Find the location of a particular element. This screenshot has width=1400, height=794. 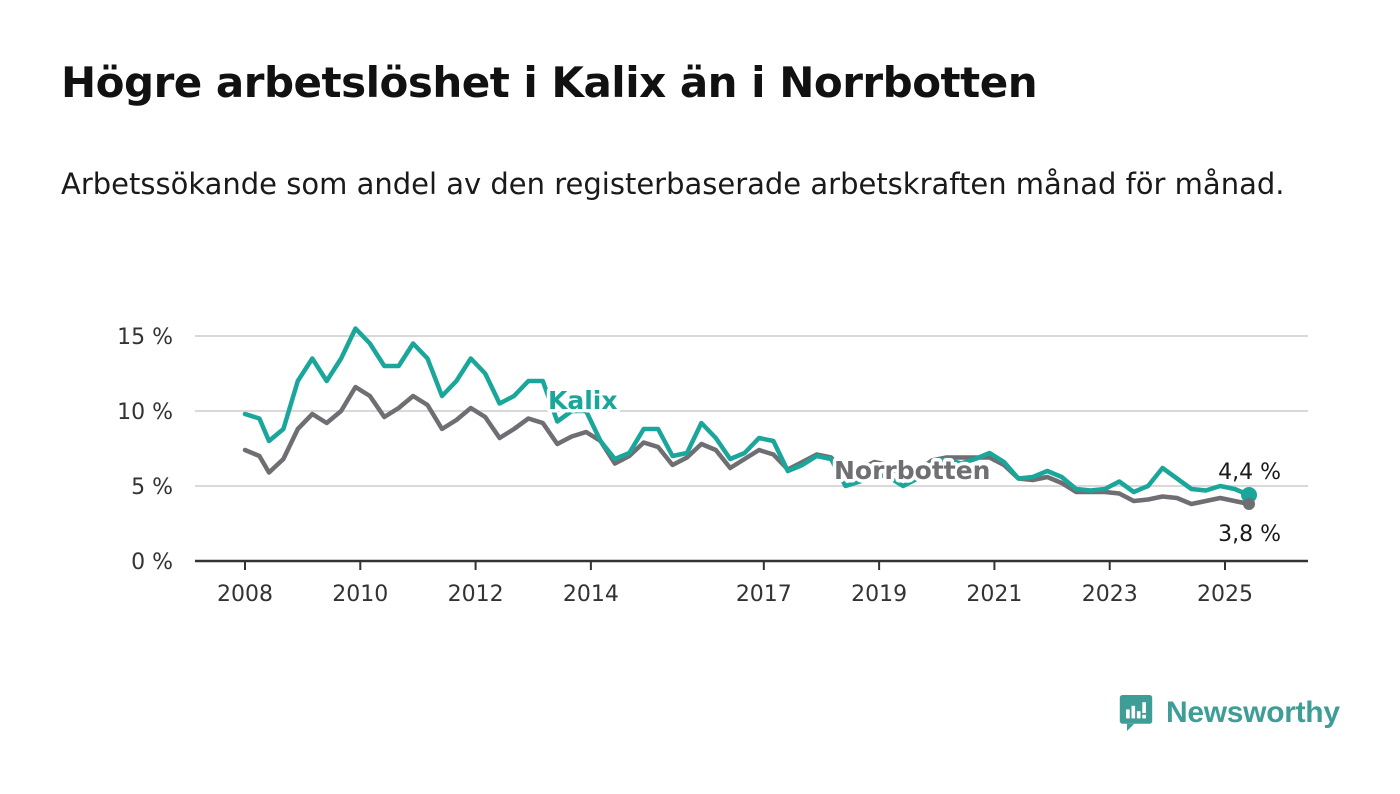

y-tick-label: 5 % is located at coordinates (152, 487).